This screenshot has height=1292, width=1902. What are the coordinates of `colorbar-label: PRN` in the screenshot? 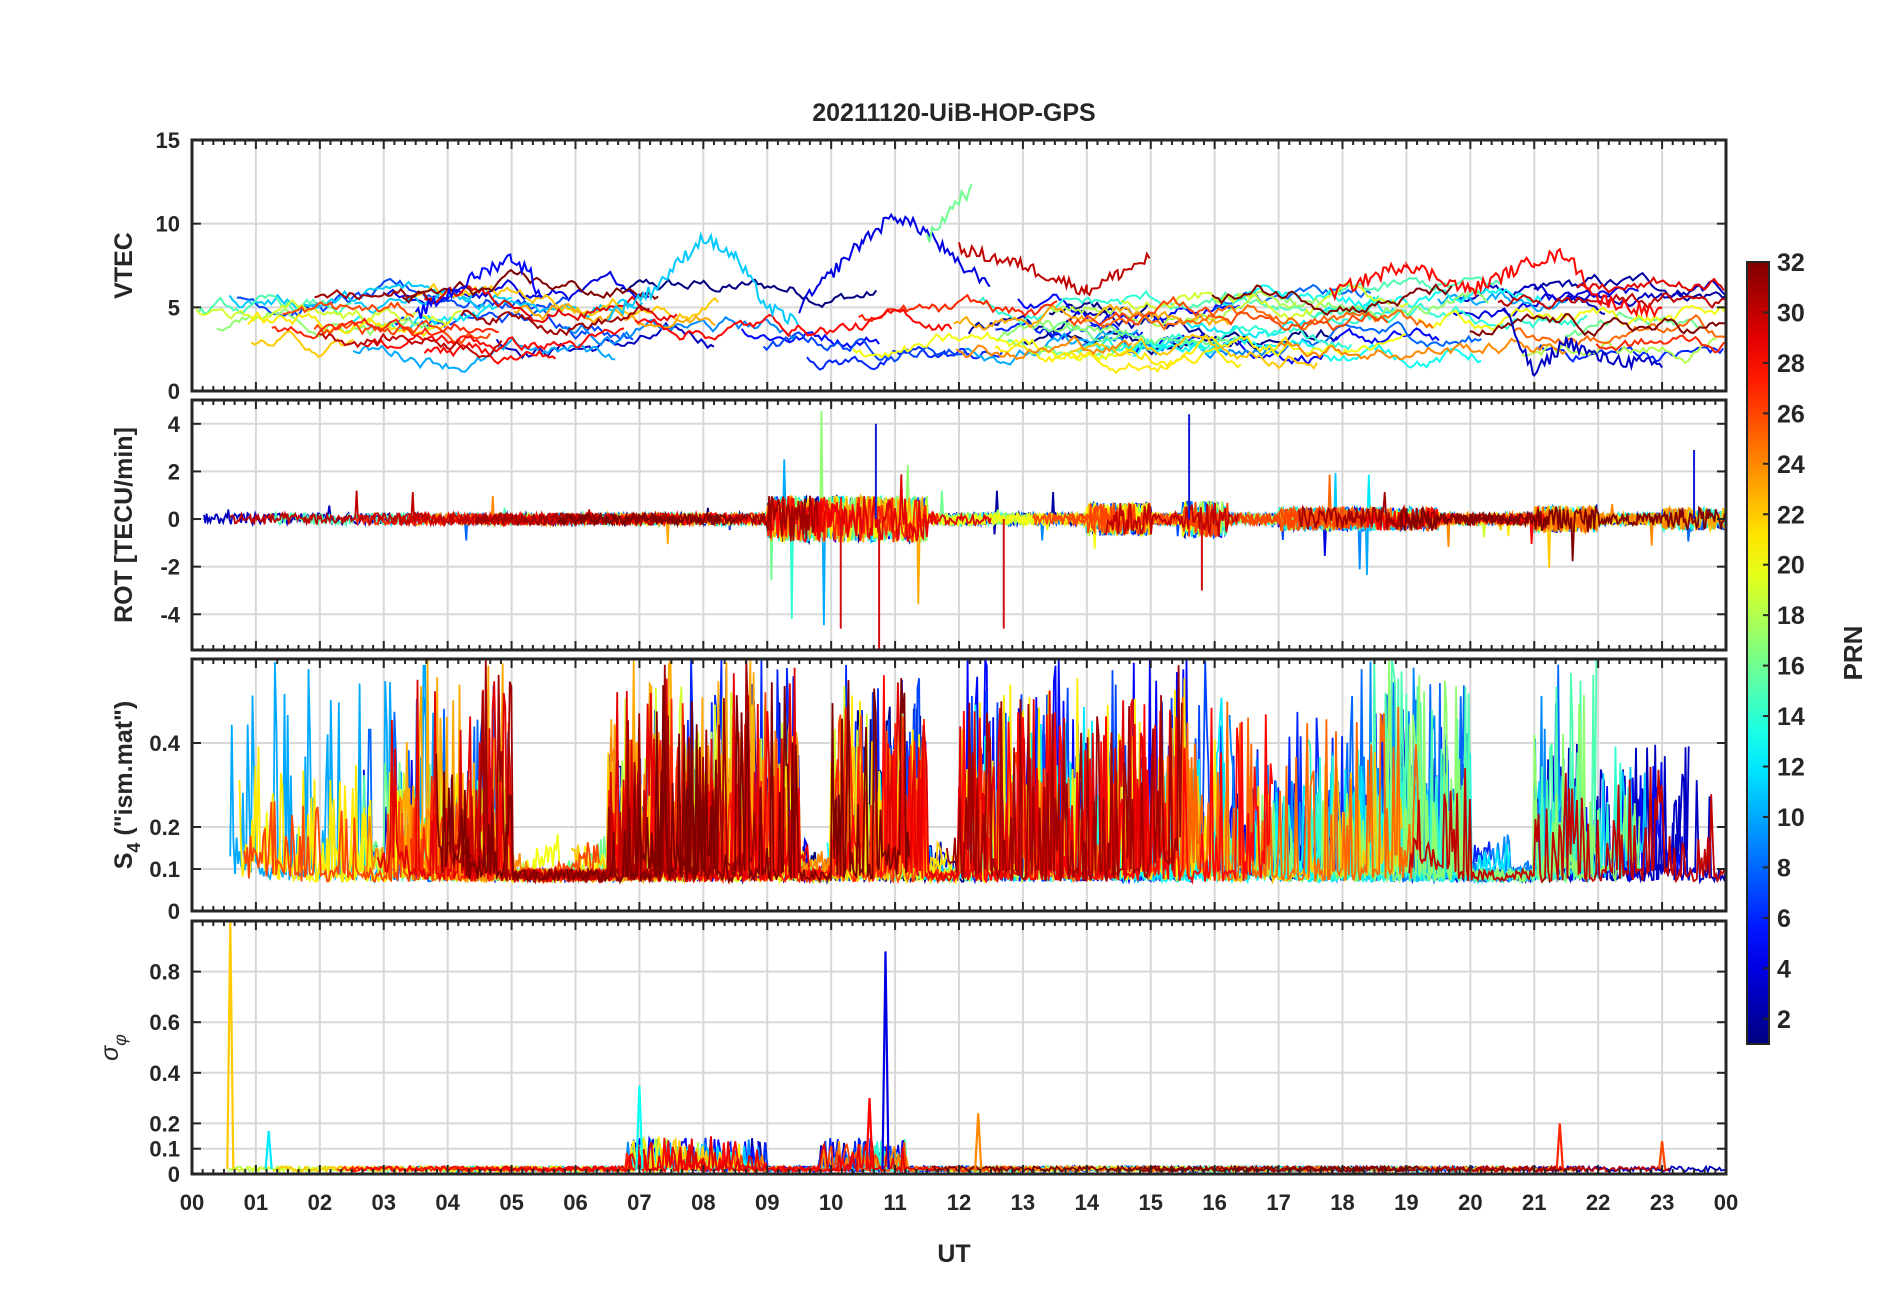 It's located at (1853, 653).